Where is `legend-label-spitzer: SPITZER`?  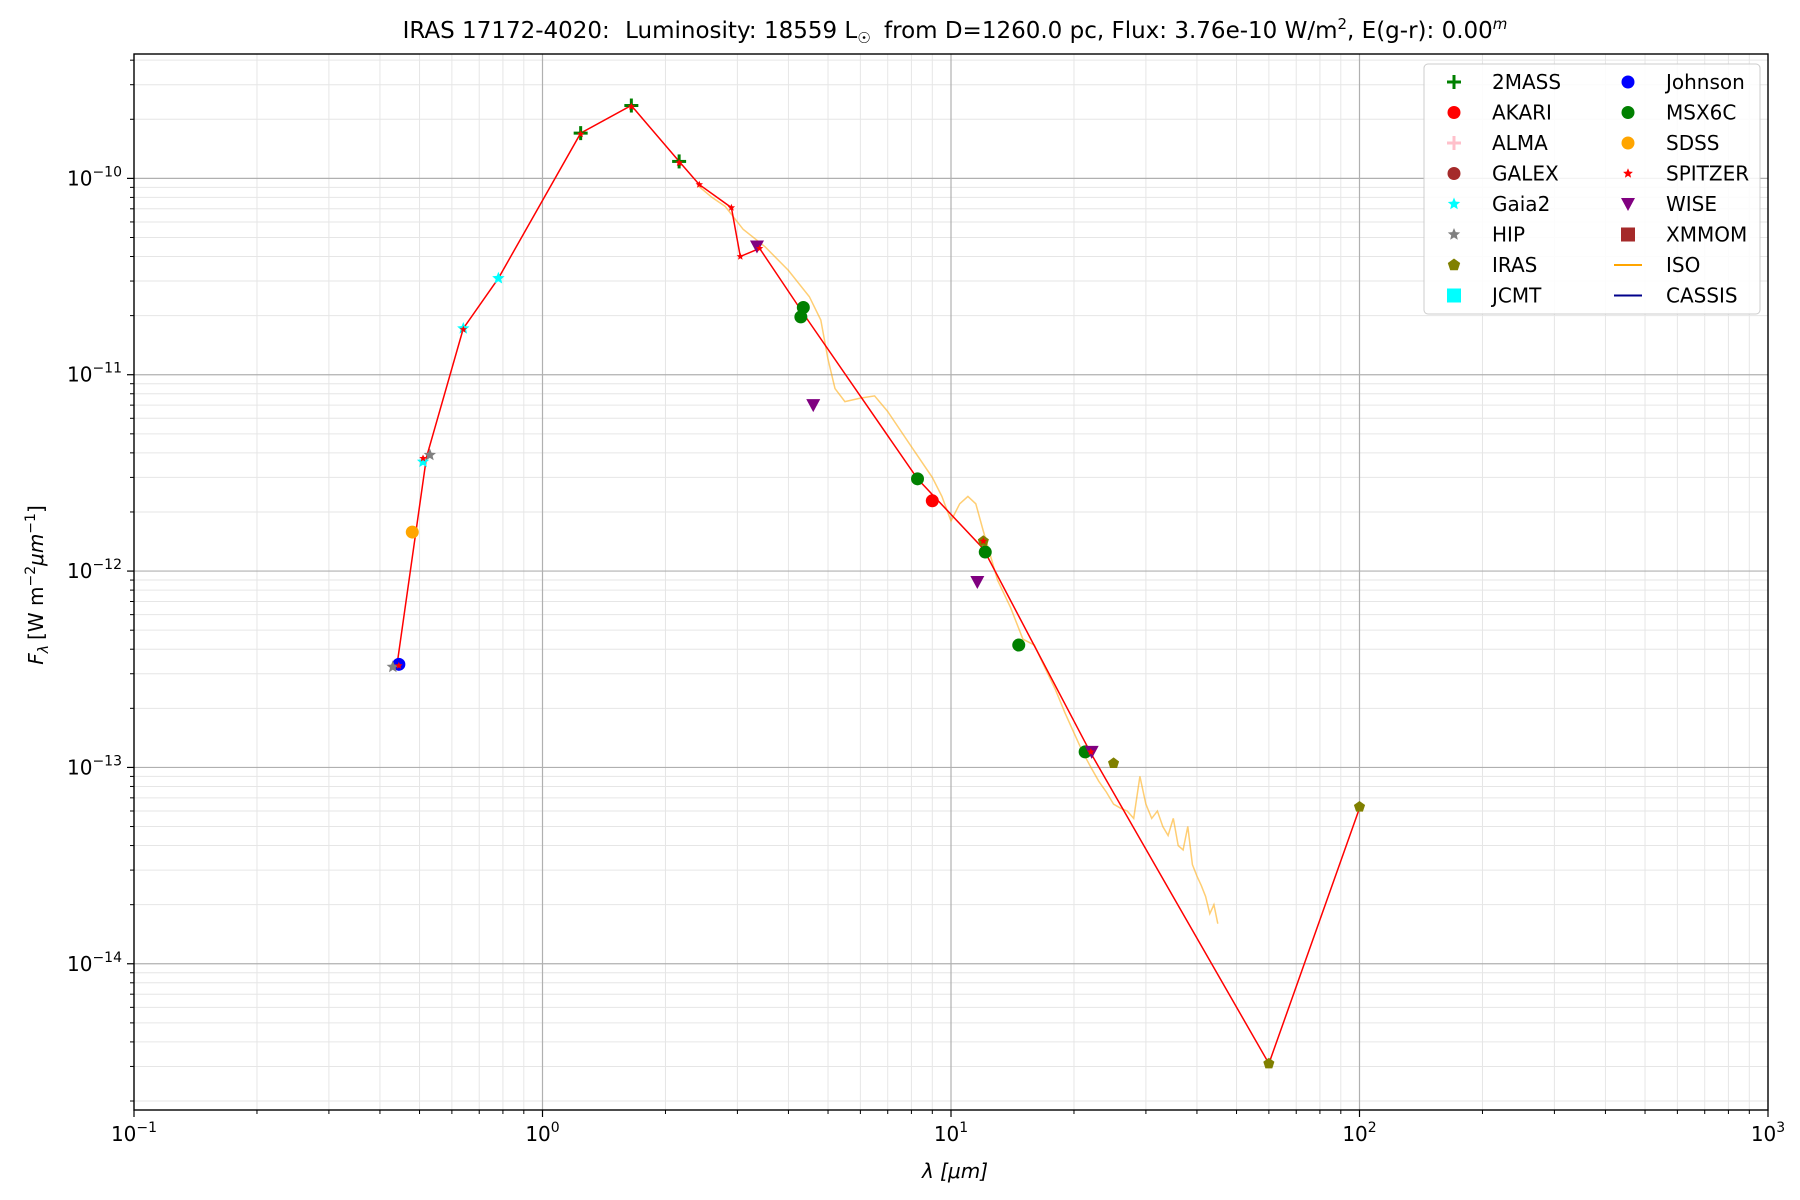 legend-label-spitzer: SPITZER is located at coordinates (1707, 174).